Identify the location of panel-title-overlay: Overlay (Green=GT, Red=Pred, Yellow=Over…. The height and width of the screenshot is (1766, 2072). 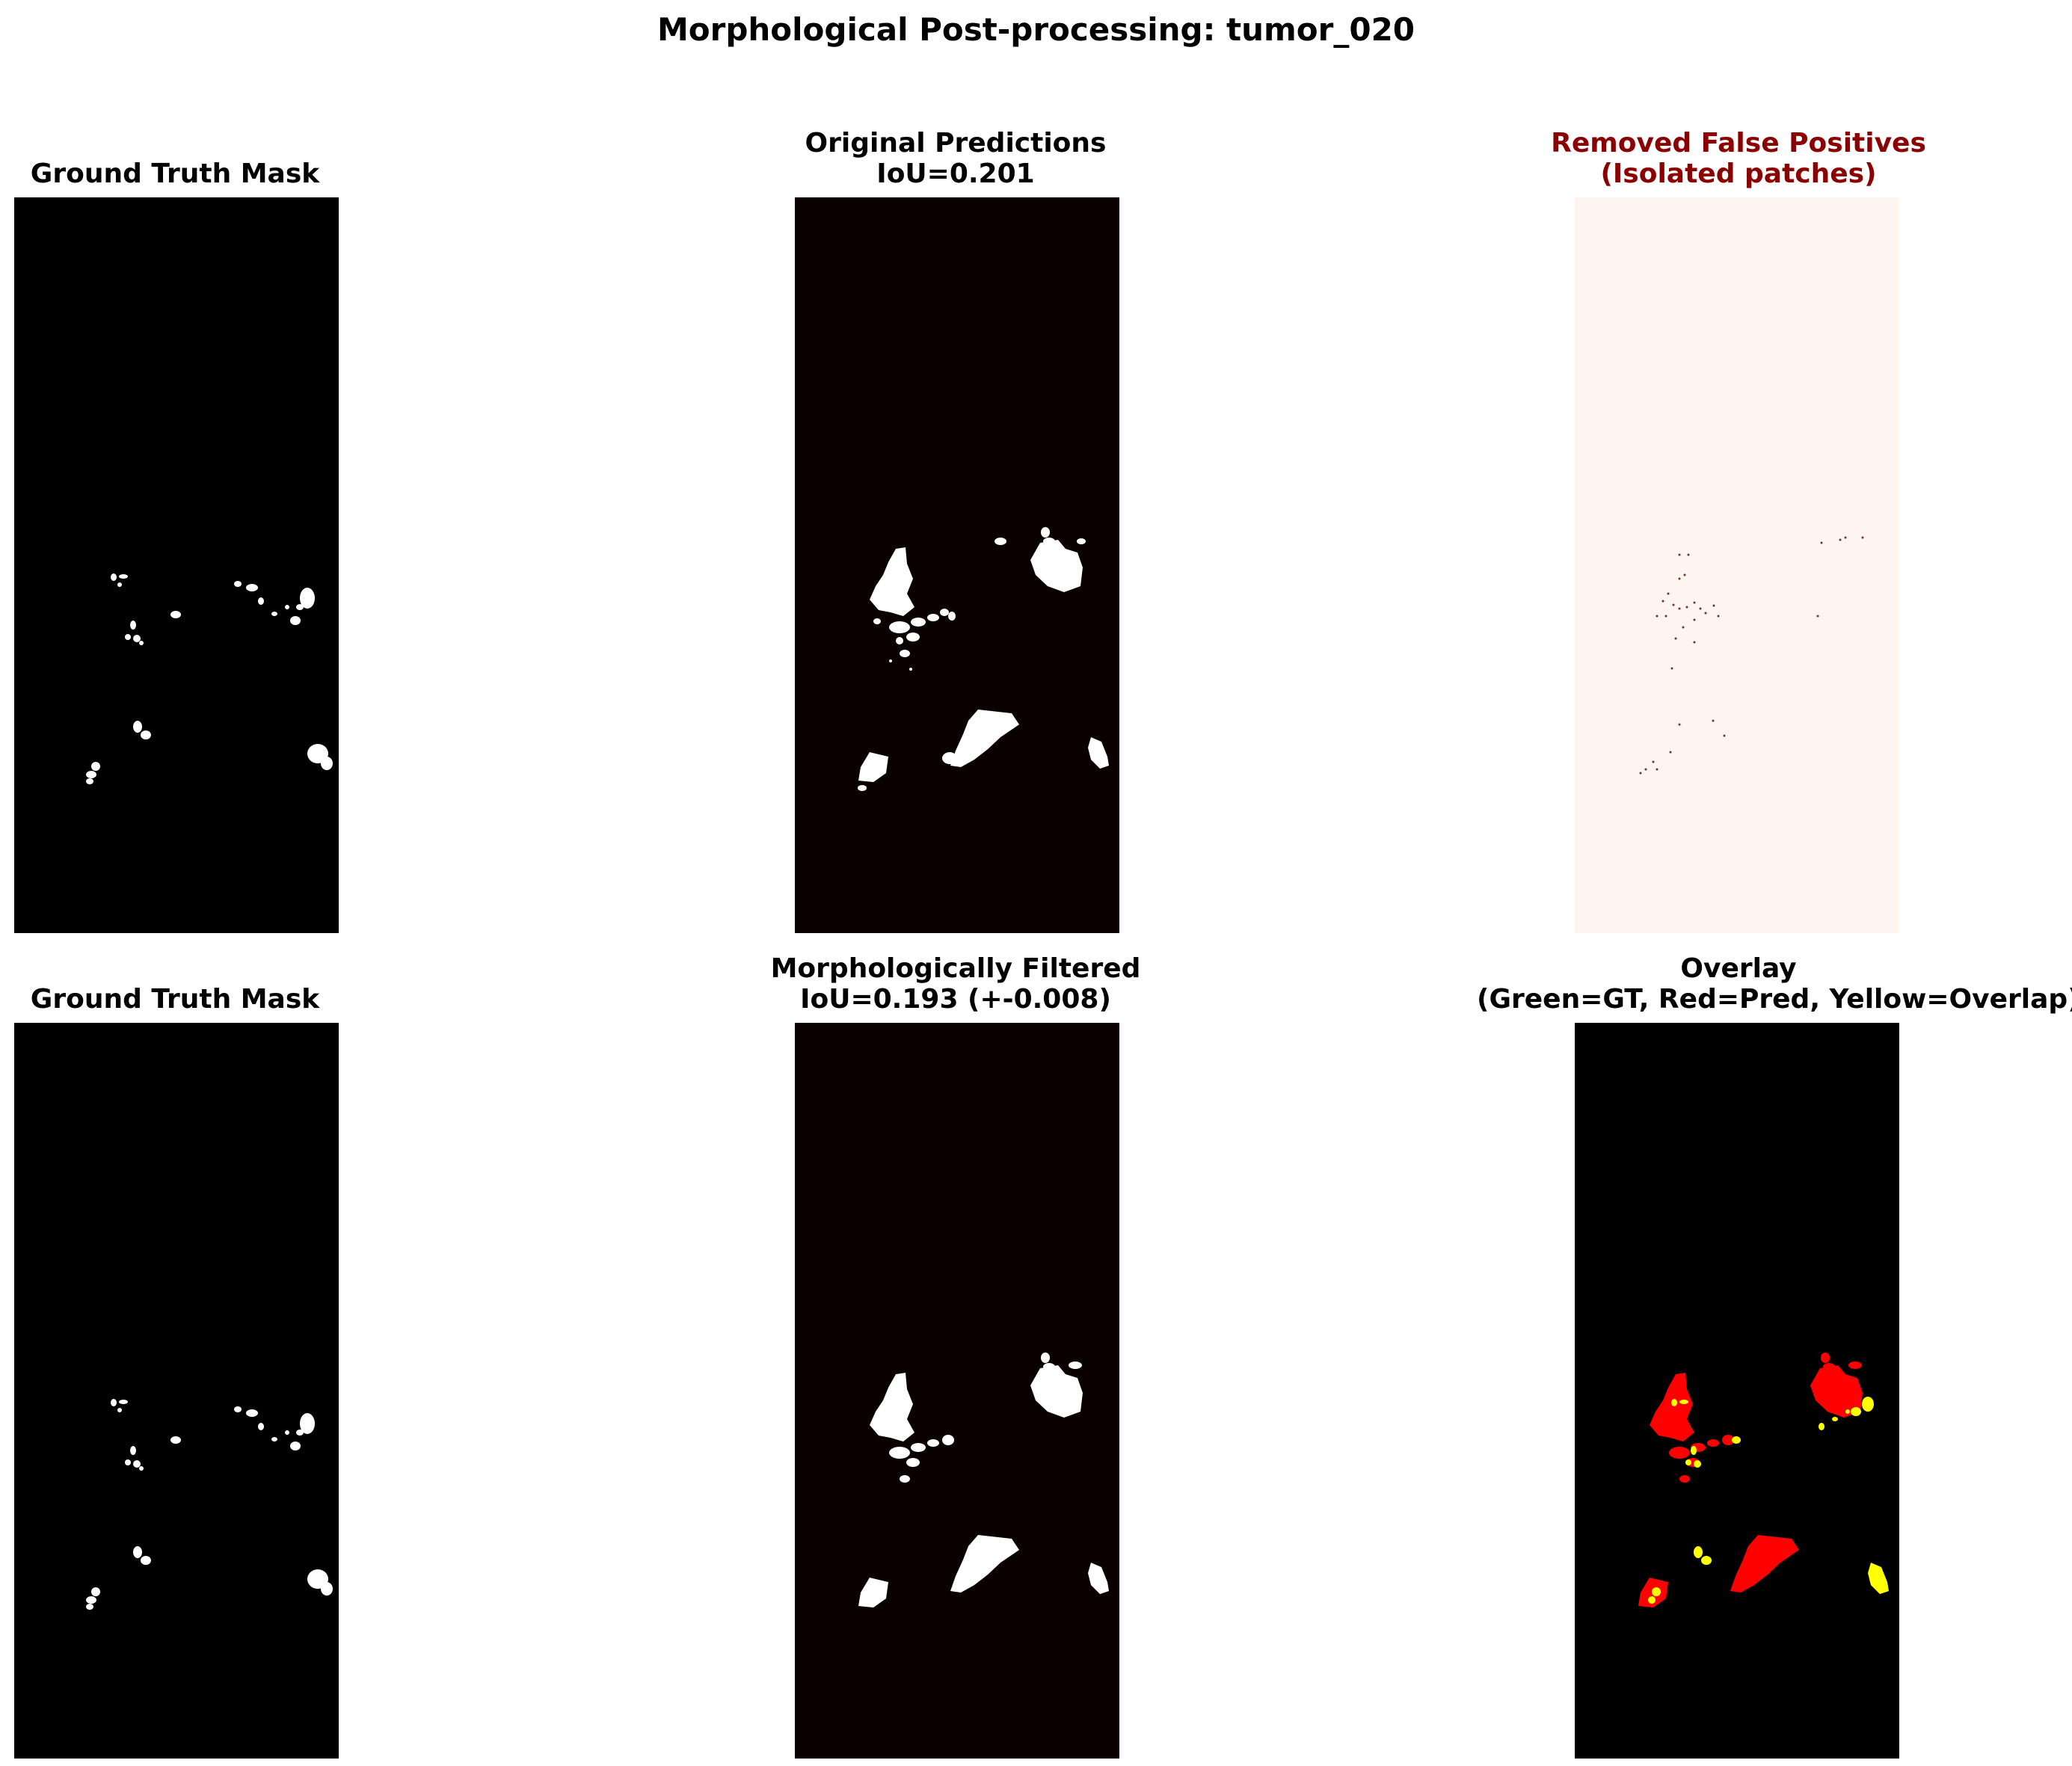
(1774, 984).